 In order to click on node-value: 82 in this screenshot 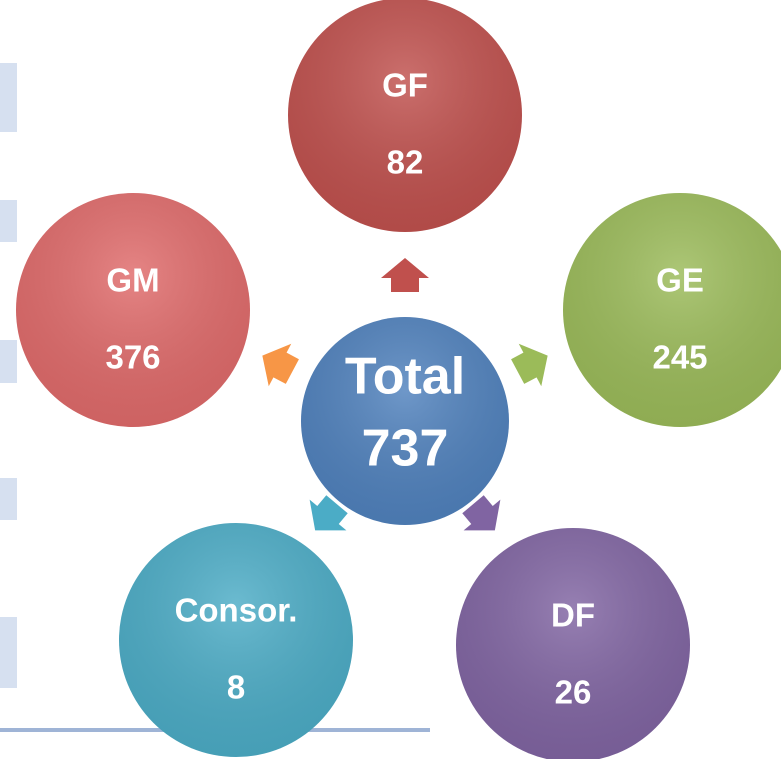, I will do `click(405, 162)`.